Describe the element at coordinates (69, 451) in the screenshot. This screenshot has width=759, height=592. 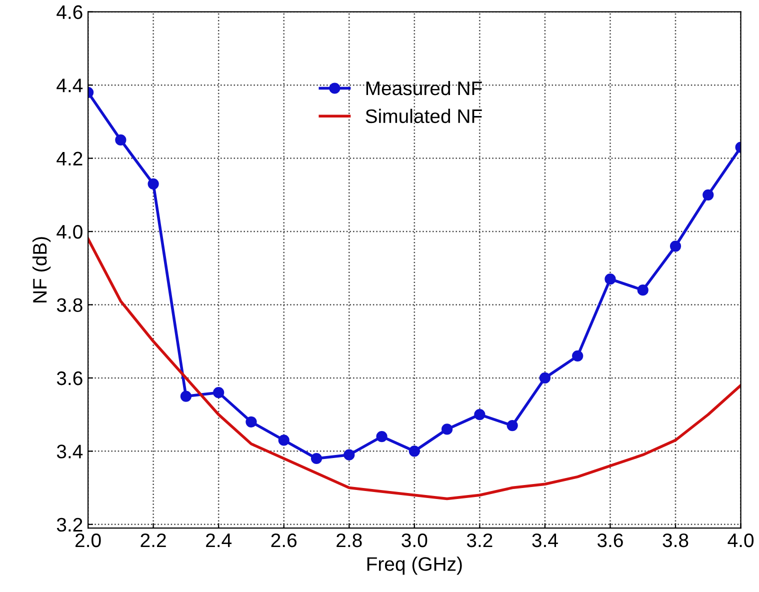
I see `y-tick-label: 3.4` at that location.